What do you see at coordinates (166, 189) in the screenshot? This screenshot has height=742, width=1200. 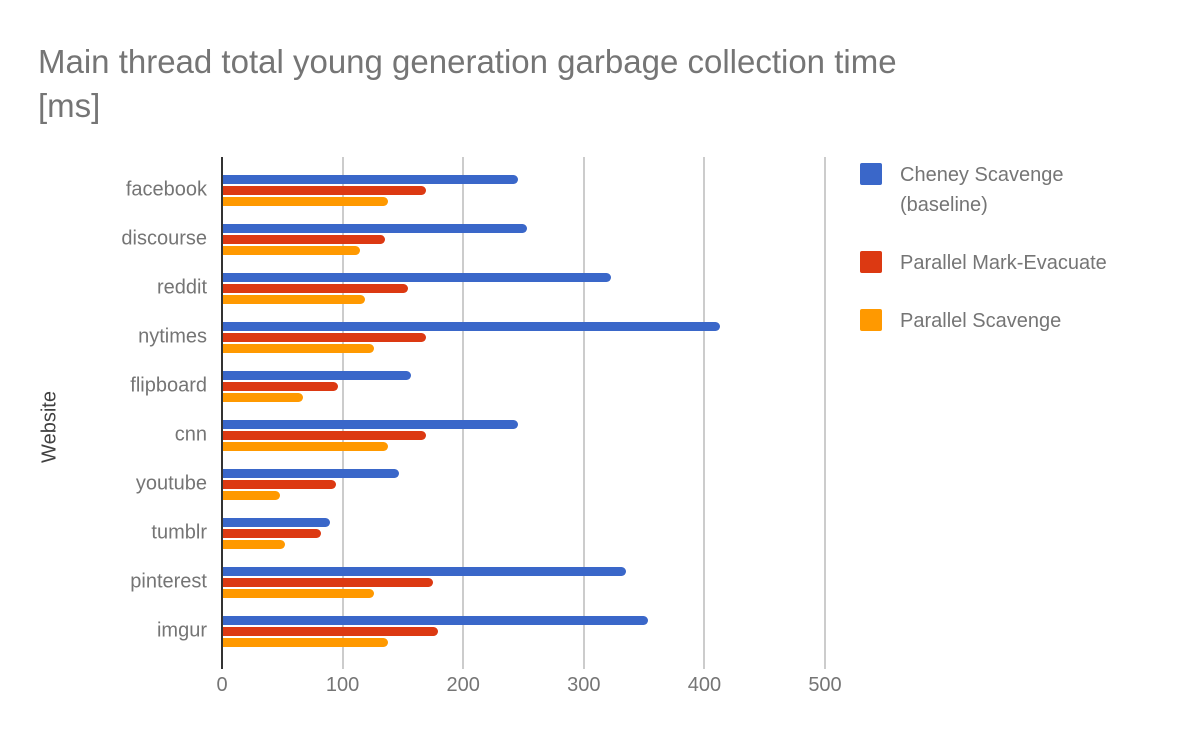 I see `y-category-label: facebook` at bounding box center [166, 189].